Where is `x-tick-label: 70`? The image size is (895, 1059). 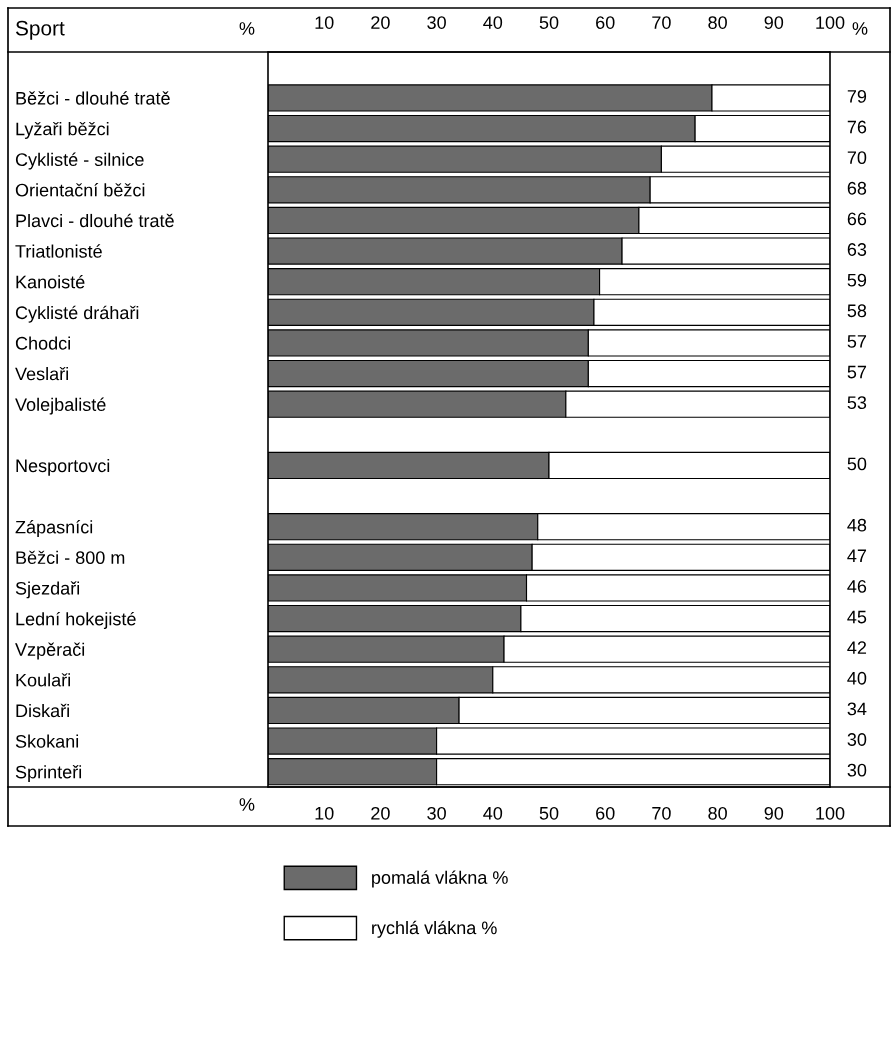 x-tick-label: 70 is located at coordinates (661, 813).